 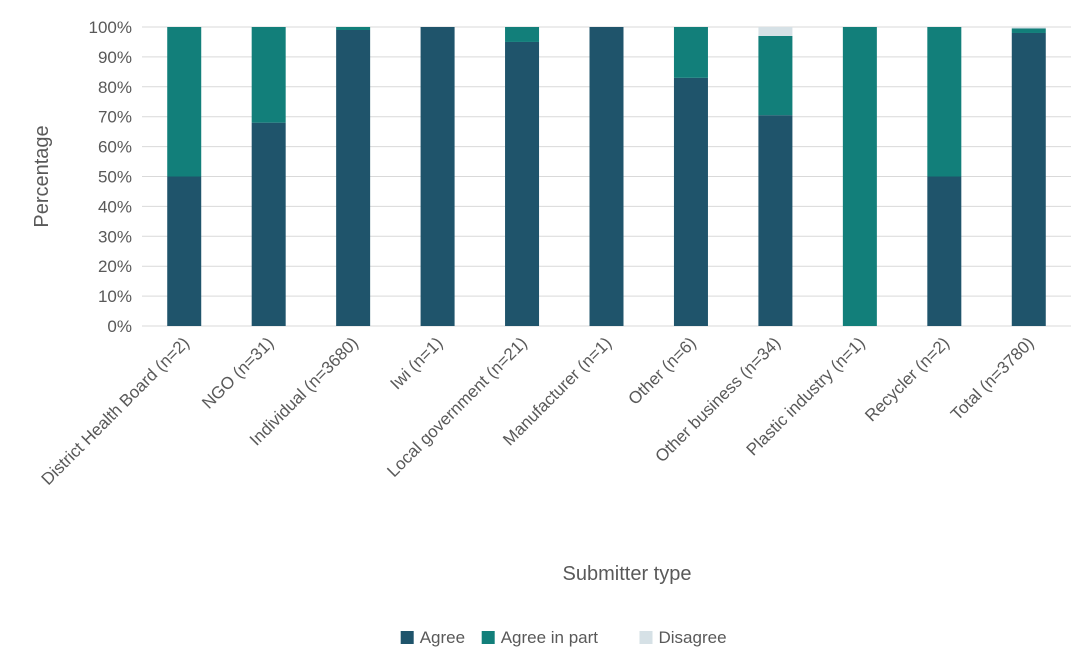 I want to click on y-tick-label: 40%, so click(x=115, y=206).